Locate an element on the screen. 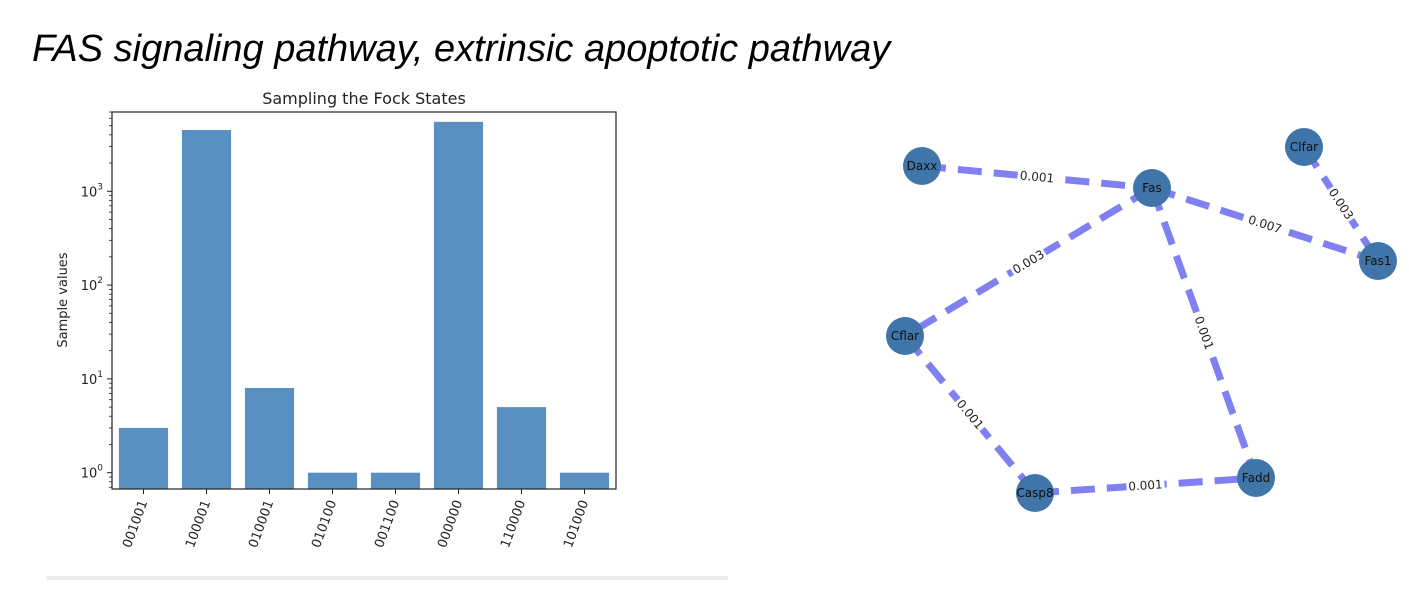  x-tick-label: 010100 is located at coordinates (324, 524).